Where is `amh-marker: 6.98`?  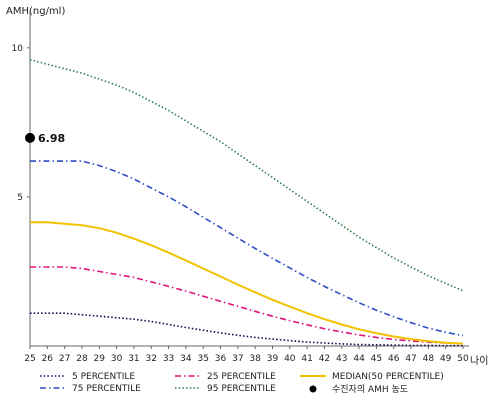
amh-marker: 6.98 is located at coordinates (45, 138).